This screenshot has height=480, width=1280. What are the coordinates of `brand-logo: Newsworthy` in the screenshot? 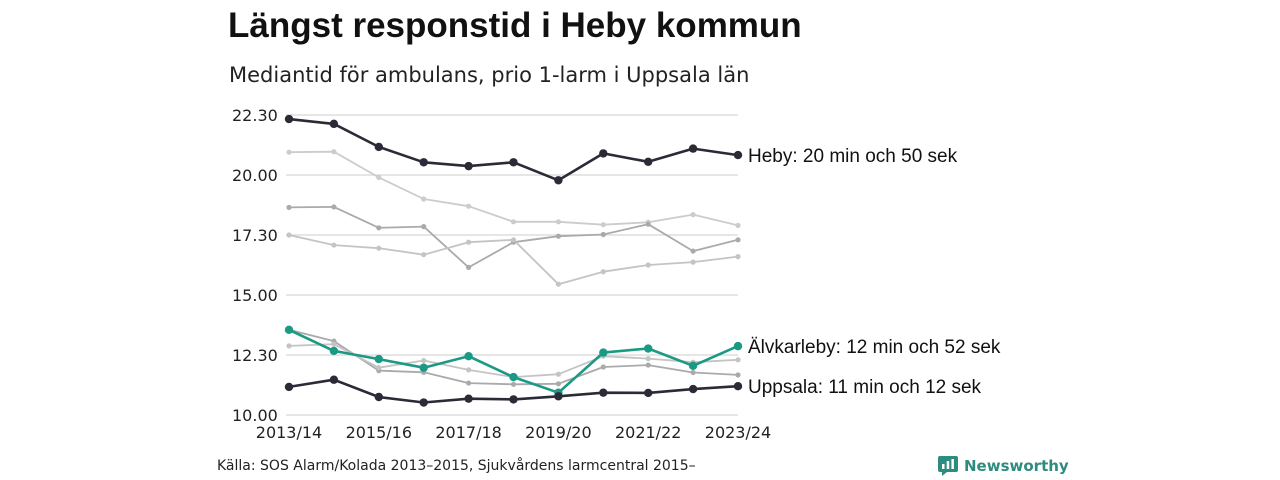 It's located at (1003, 466).